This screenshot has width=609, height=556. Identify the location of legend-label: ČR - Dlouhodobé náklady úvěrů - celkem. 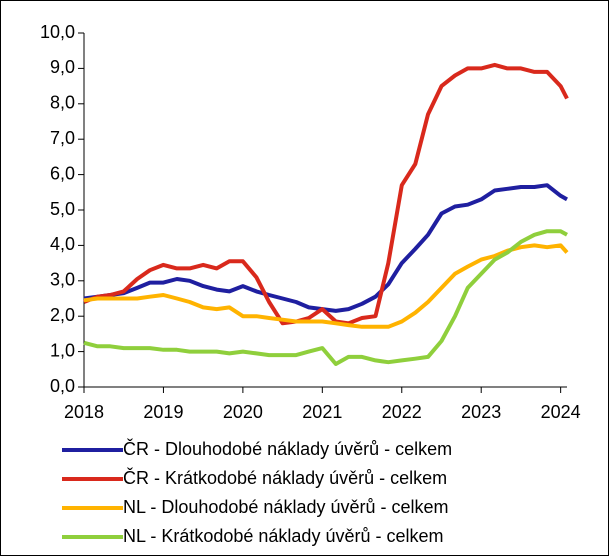
(287, 448).